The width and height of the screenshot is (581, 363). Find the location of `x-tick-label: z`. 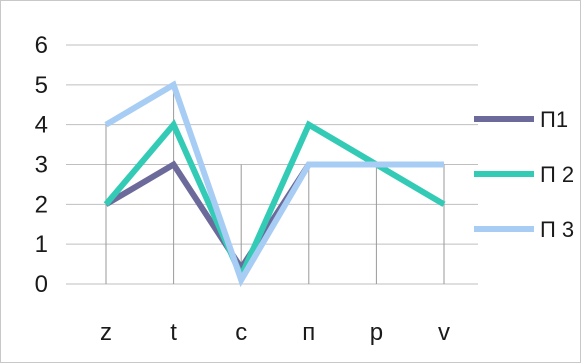

x-tick-label: z is located at coordinates (106, 332).